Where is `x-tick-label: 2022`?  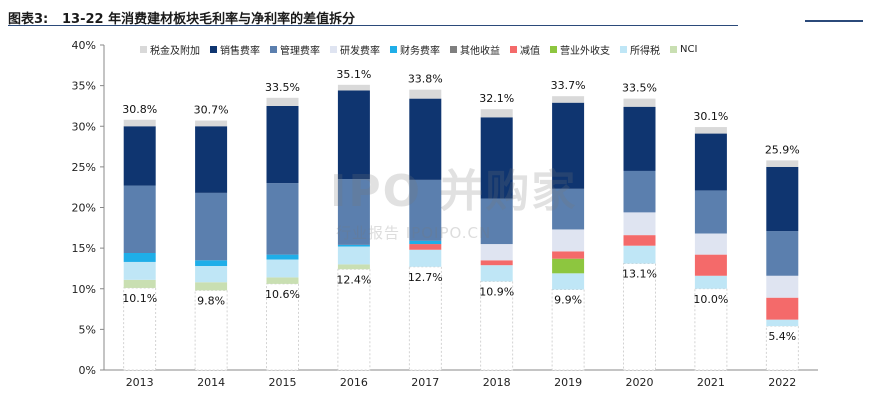 x-tick-label: 2022 is located at coordinates (782, 382).